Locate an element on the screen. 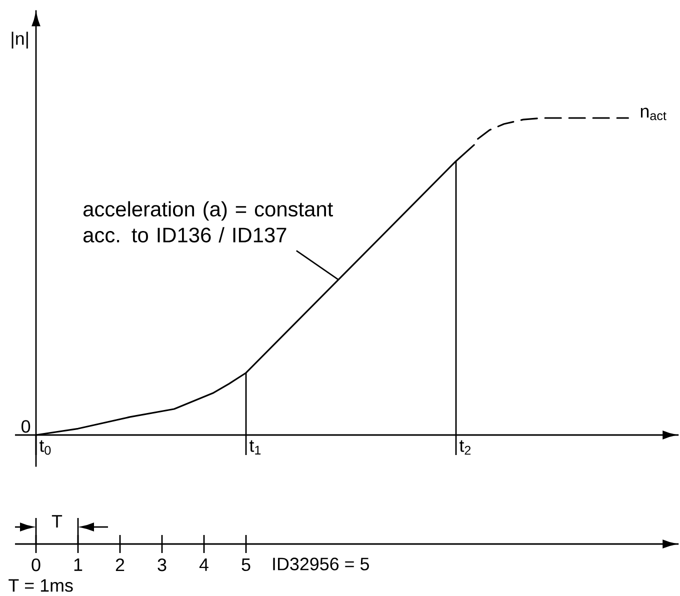  ref-line-label: t$_{0}$ is located at coordinates (45, 447).